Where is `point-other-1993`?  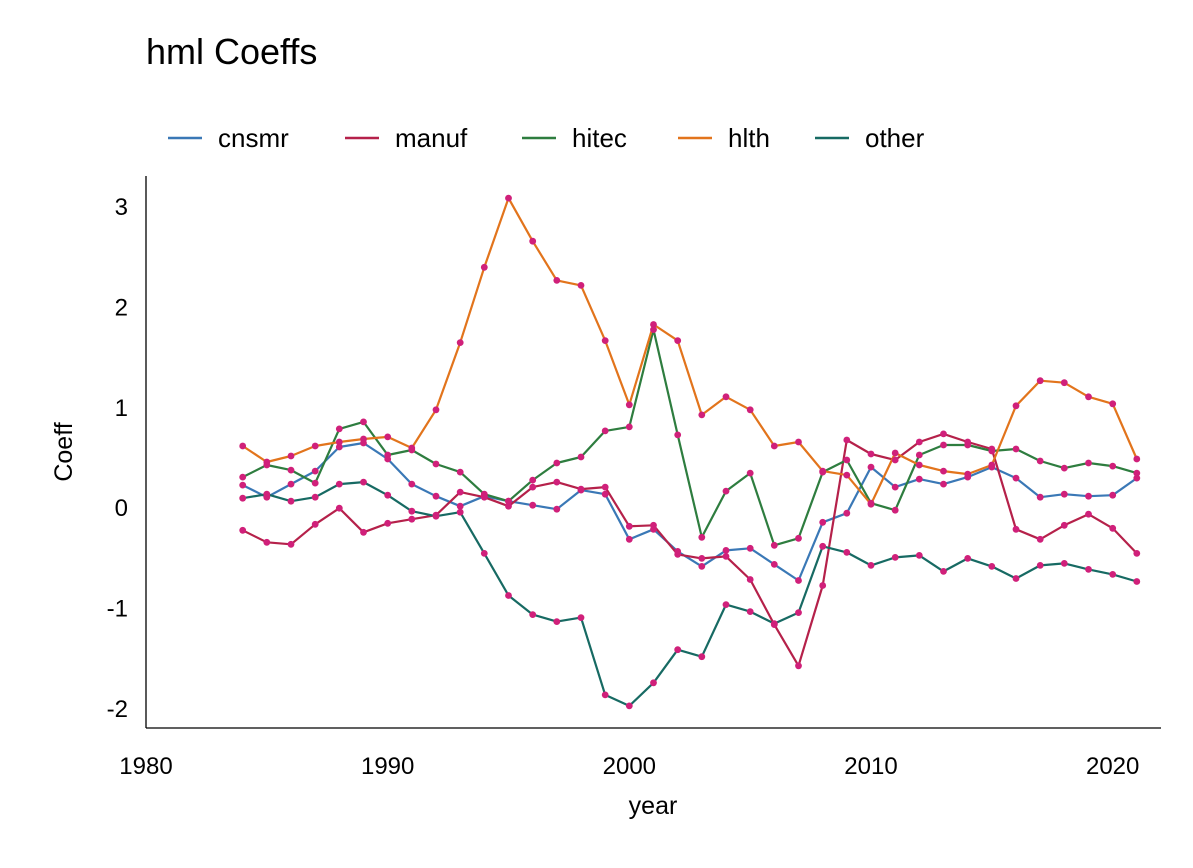
point-other-1993 is located at coordinates (460, 512).